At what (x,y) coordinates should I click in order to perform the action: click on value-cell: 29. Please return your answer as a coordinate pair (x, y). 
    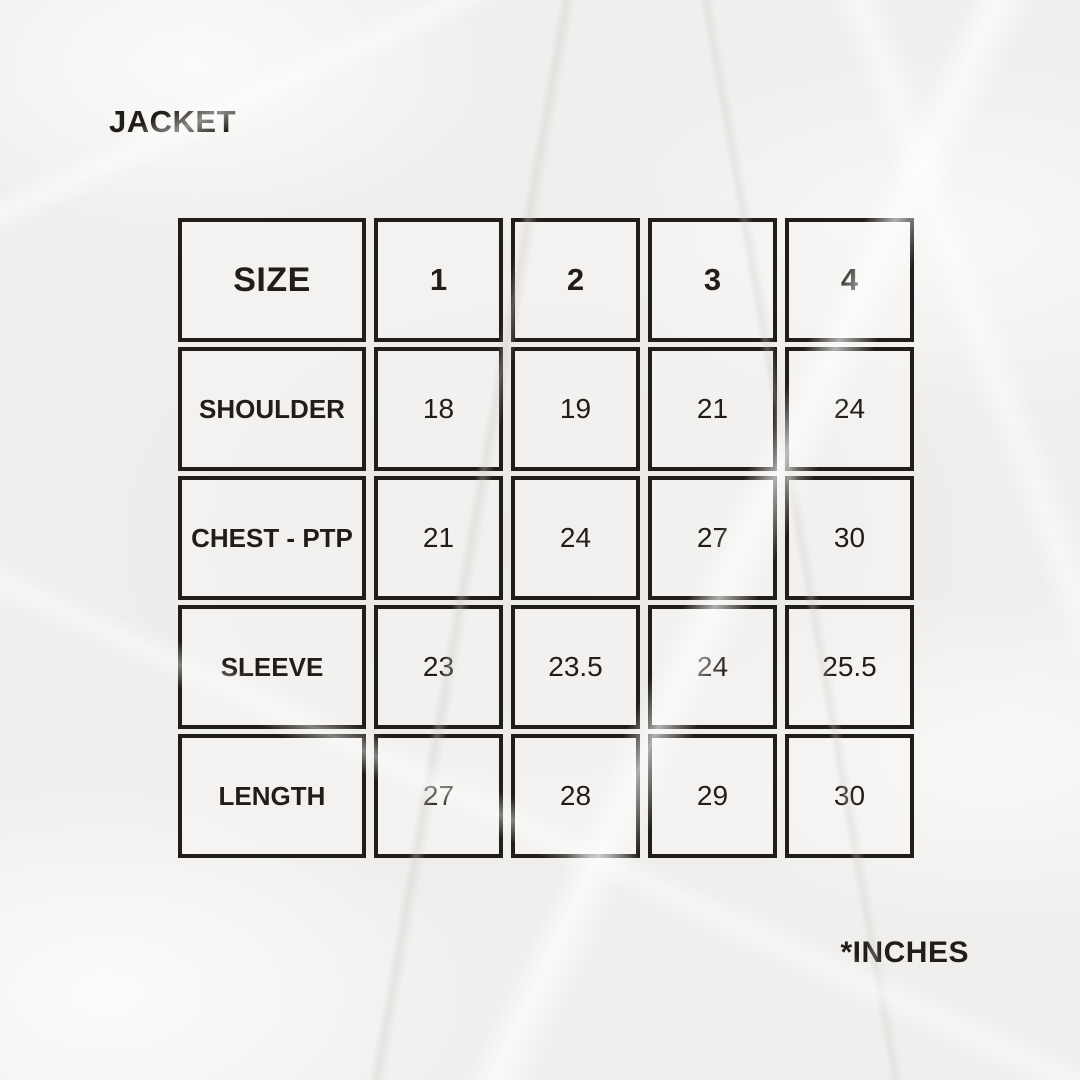
    Looking at the image, I should click on (712, 796).